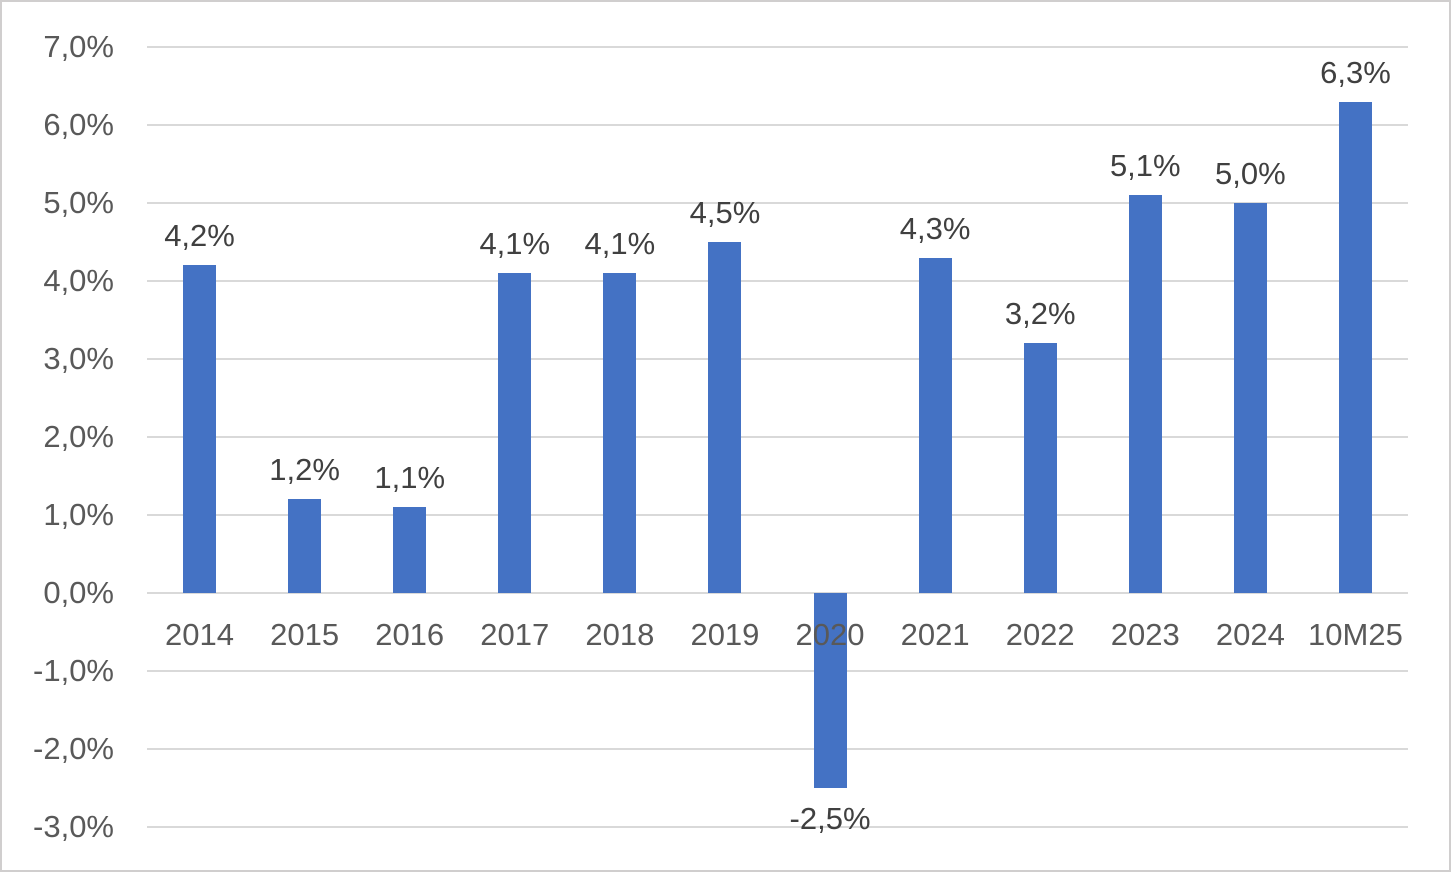 This screenshot has height=872, width=1451. What do you see at coordinates (78, 124) in the screenshot?
I see `y-axis-tick-label: 6,0%` at bounding box center [78, 124].